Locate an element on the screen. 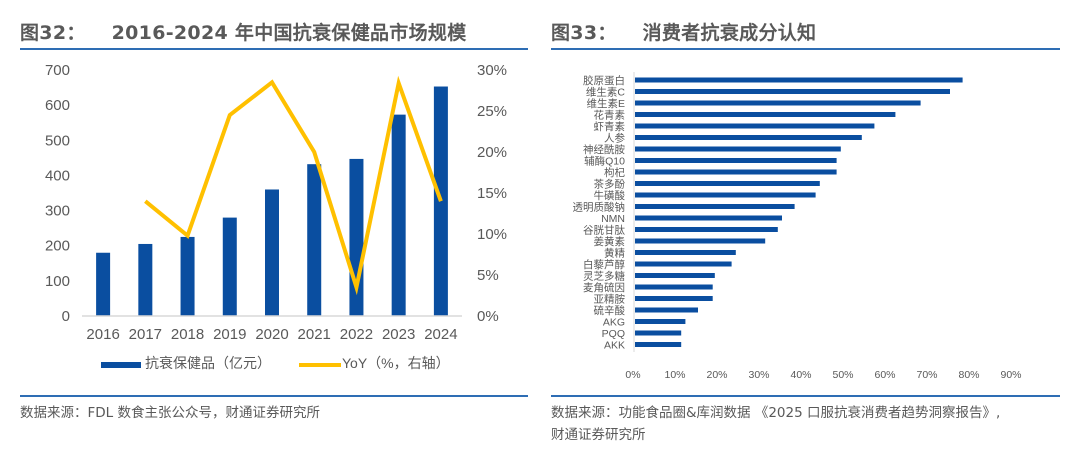 The width and height of the screenshot is (1080, 453). left-title-text: 2016-2024 年中国抗衰保健品市场规模 is located at coordinates (289, 33).